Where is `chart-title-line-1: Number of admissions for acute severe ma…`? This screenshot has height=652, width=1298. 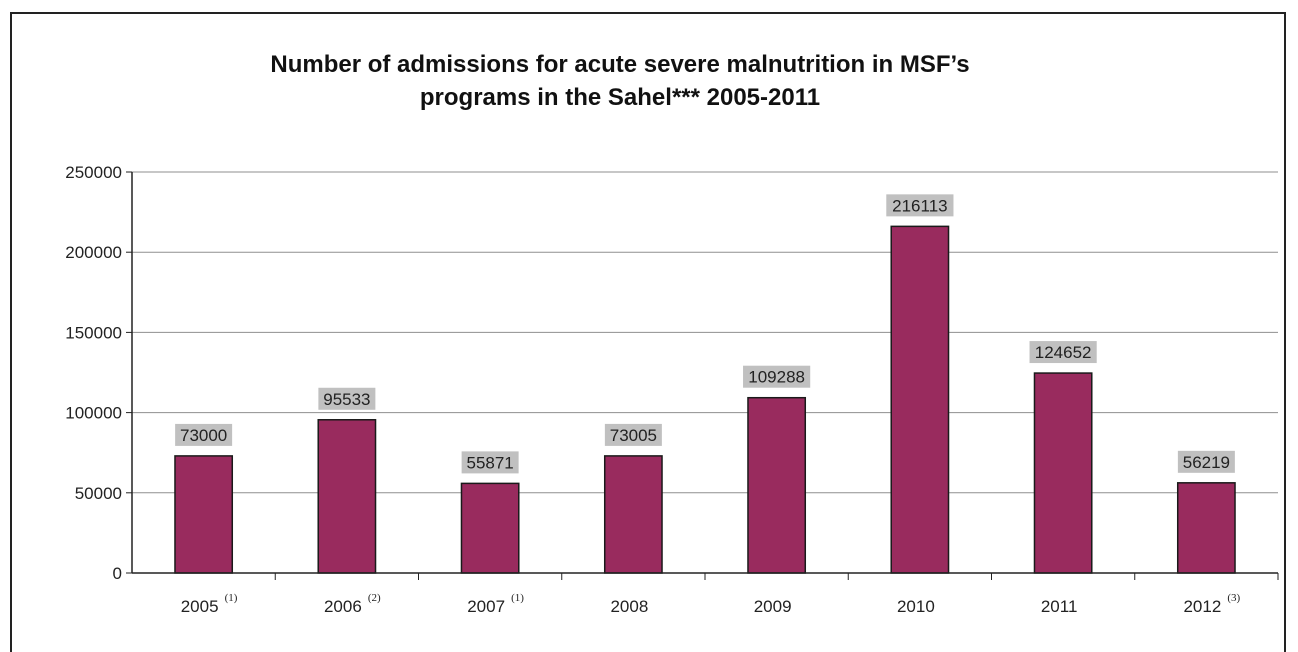 chart-title-line-1: Number of admissions for acute severe ma… is located at coordinates (620, 64).